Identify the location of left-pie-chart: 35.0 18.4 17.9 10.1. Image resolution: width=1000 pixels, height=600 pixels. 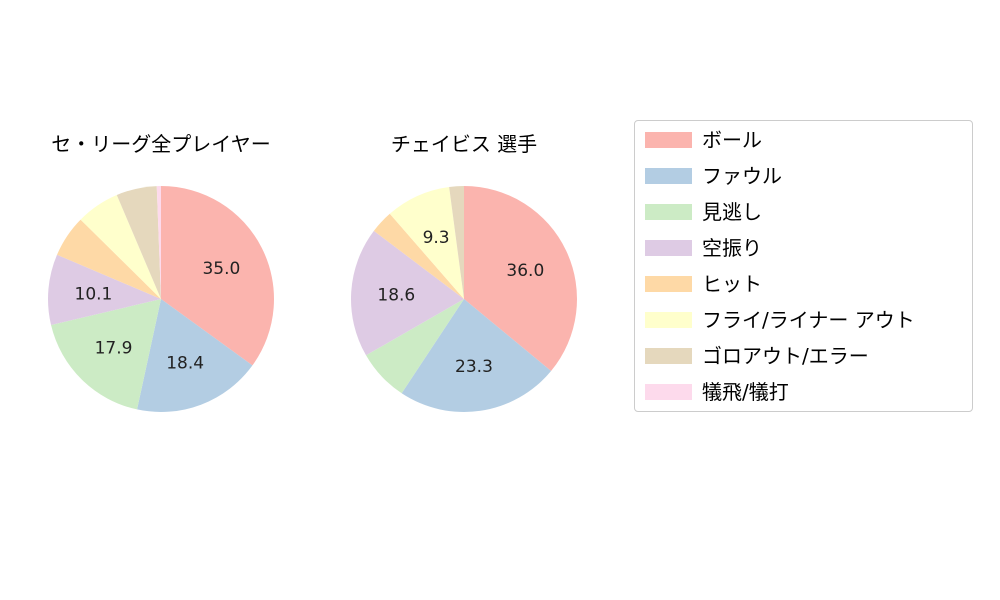
(160, 299).